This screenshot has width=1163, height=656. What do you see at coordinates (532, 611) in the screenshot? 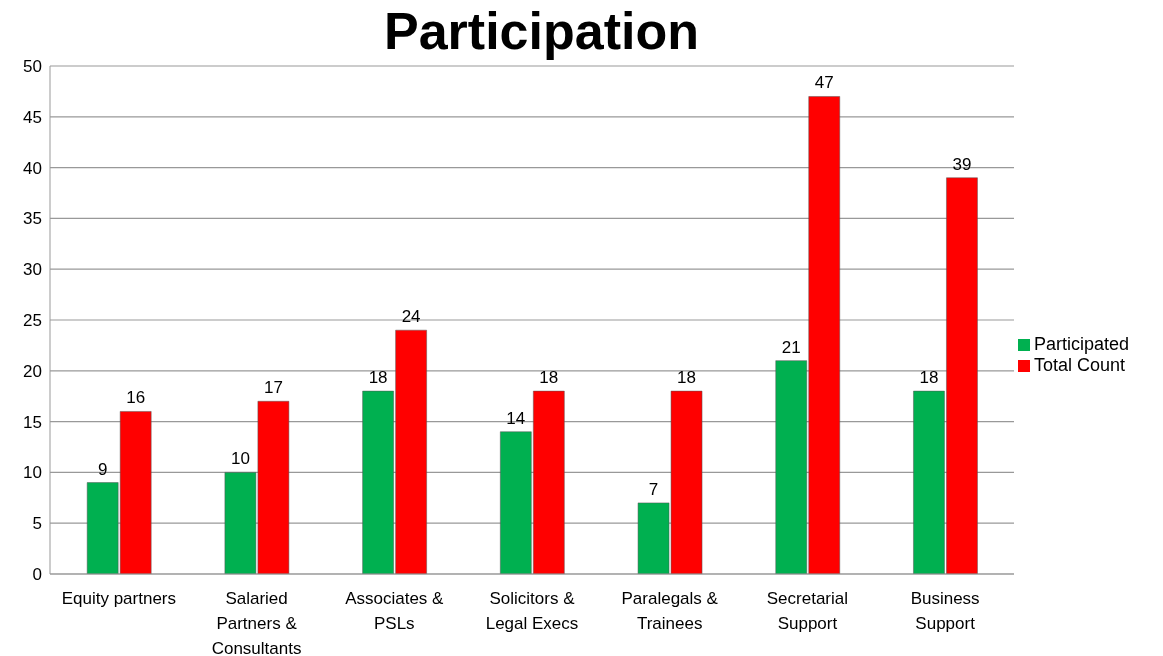
I see `x-tick-label: Solicitors & Legal Execs` at bounding box center [532, 611].